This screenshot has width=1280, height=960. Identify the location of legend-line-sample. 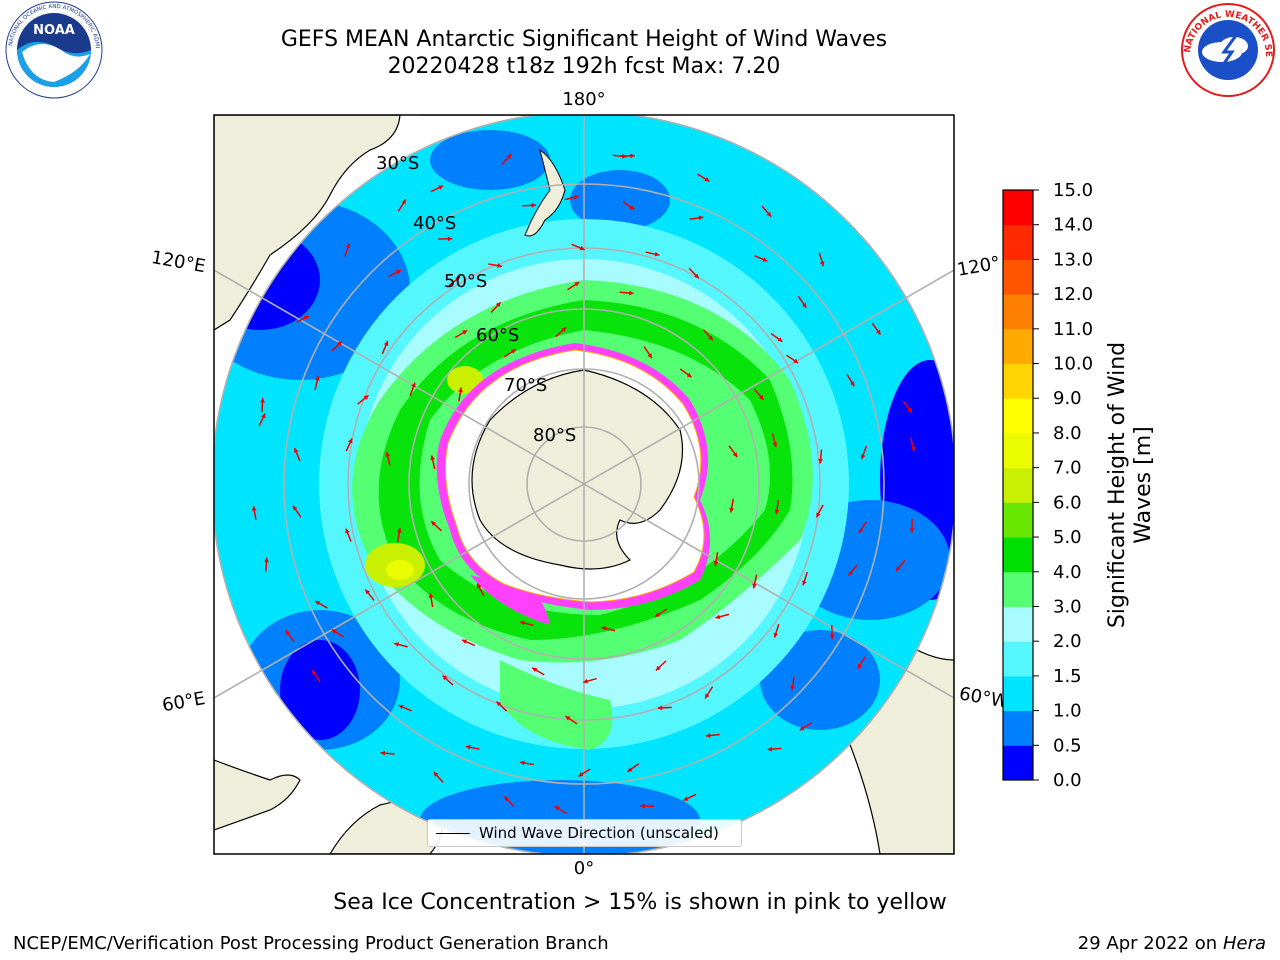
(453, 833).